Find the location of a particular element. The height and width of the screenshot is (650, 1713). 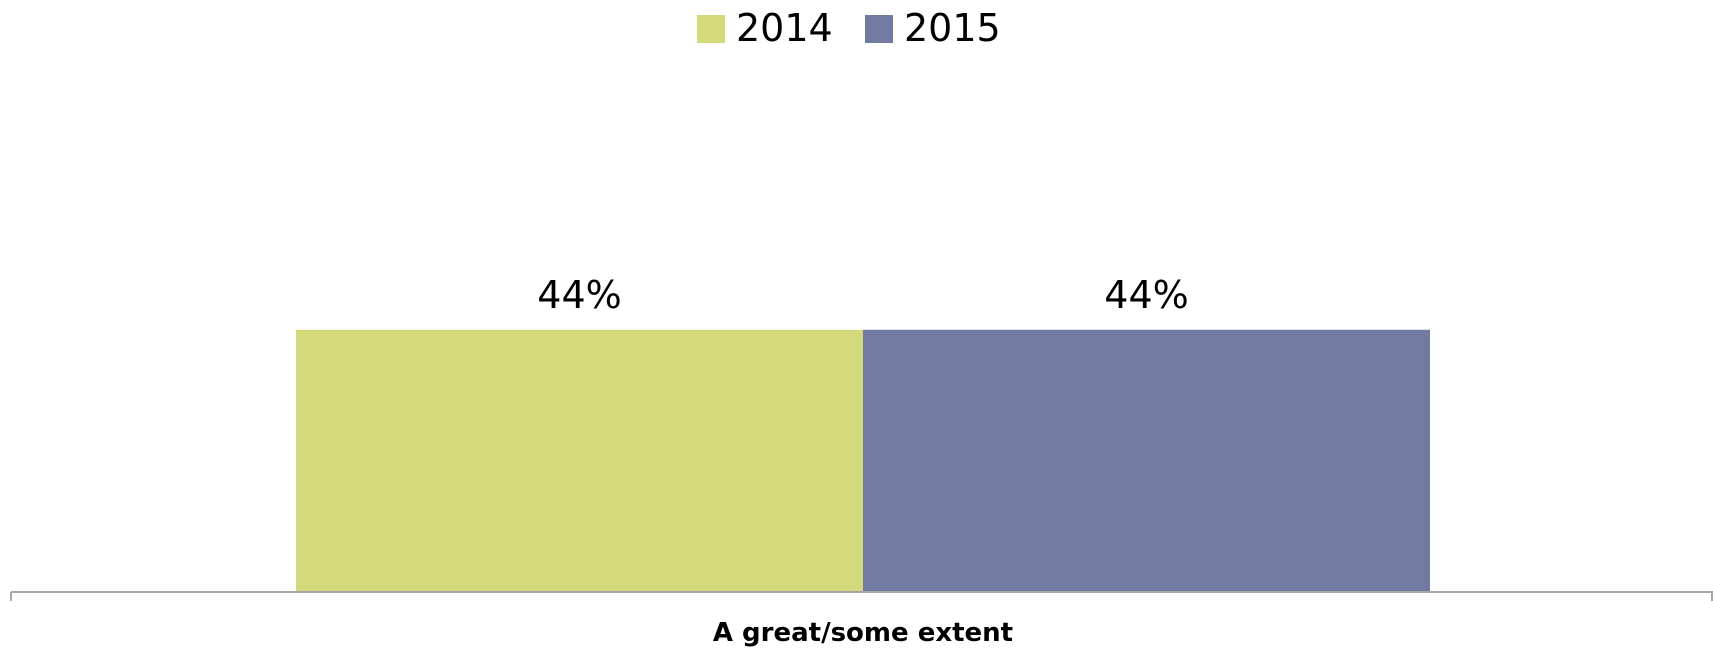

data-label-2014: 44% is located at coordinates (579, 295).